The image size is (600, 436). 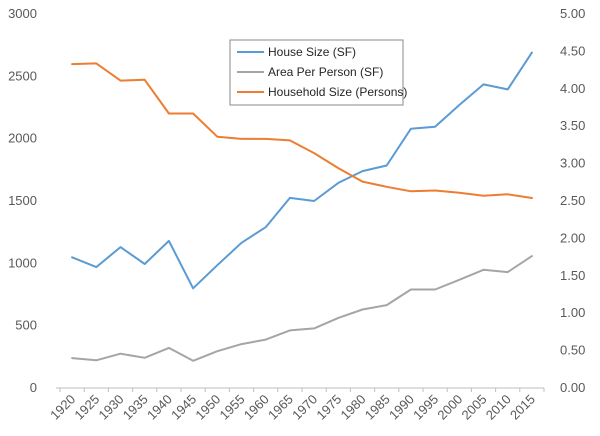 What do you see at coordinates (572, 387) in the screenshot?
I see `y2-tick-label: 0.00` at bounding box center [572, 387].